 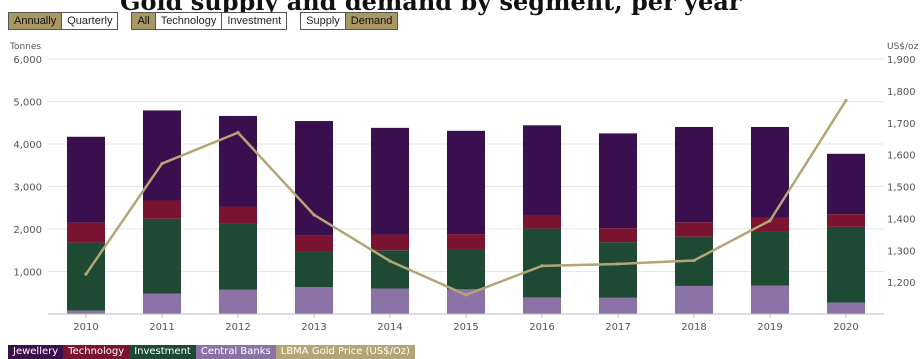 I want to click on x-tick-label: 2015, so click(x=465, y=327).